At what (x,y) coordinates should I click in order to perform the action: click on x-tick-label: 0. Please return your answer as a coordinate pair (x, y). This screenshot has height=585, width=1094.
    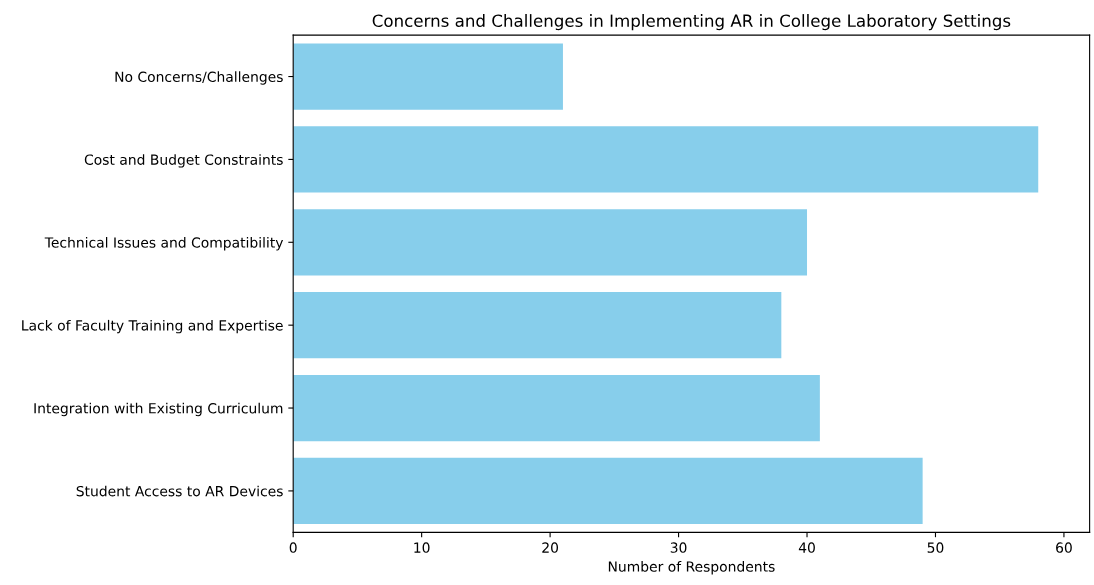
    Looking at the image, I should click on (293, 547).